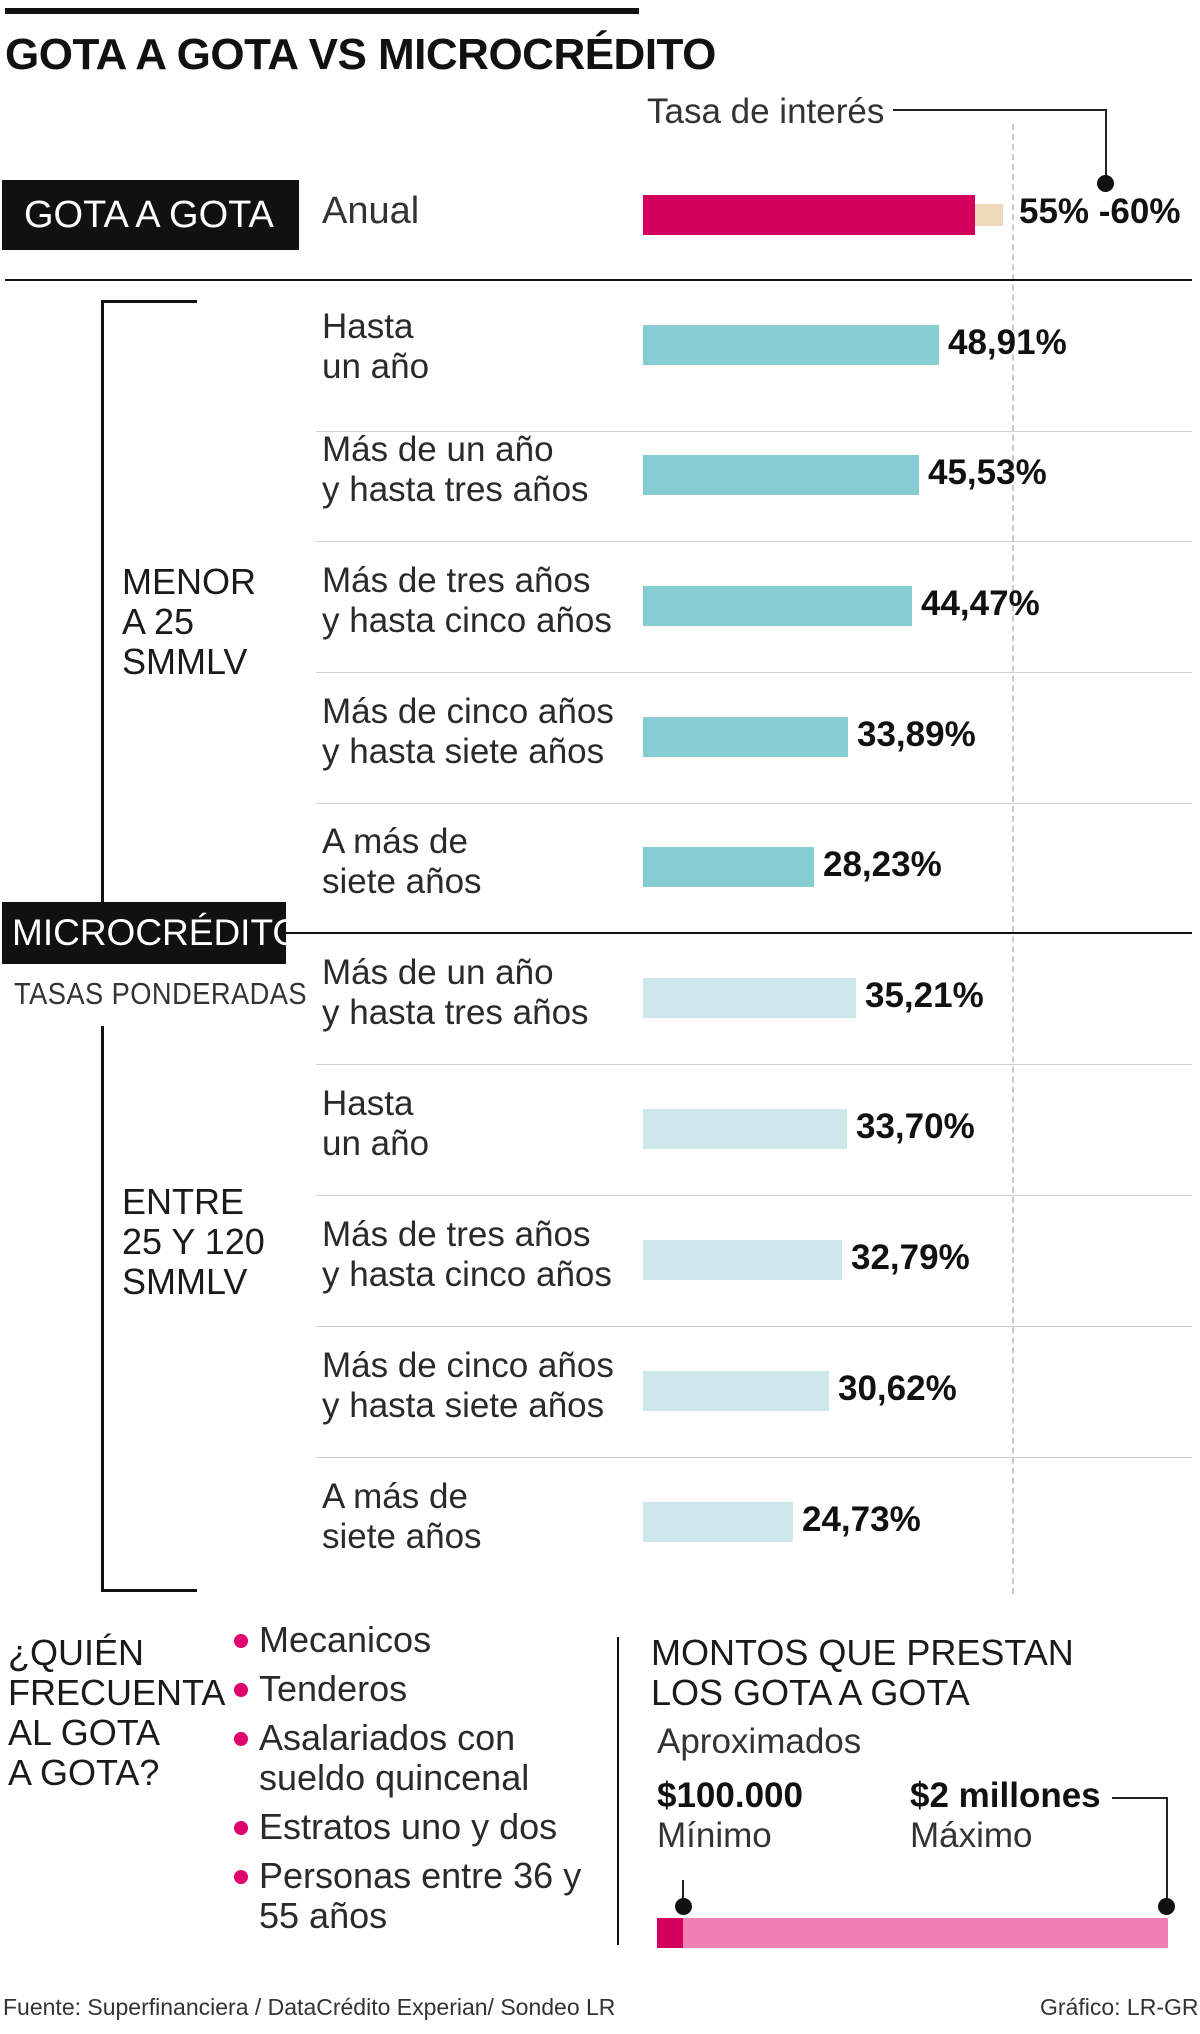 This screenshot has width=1200, height=2034. Describe the element at coordinates (360, 54) in the screenshot. I see `chart-title: GOTA A GOTA VS MICROCRÉDITO` at that location.